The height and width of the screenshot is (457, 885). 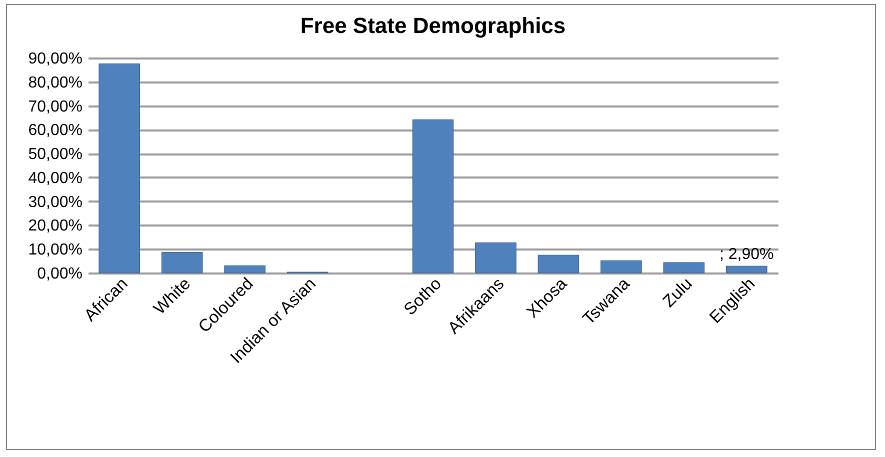 What do you see at coordinates (55, 107) in the screenshot?
I see `y-tick-label: 70,00%` at bounding box center [55, 107].